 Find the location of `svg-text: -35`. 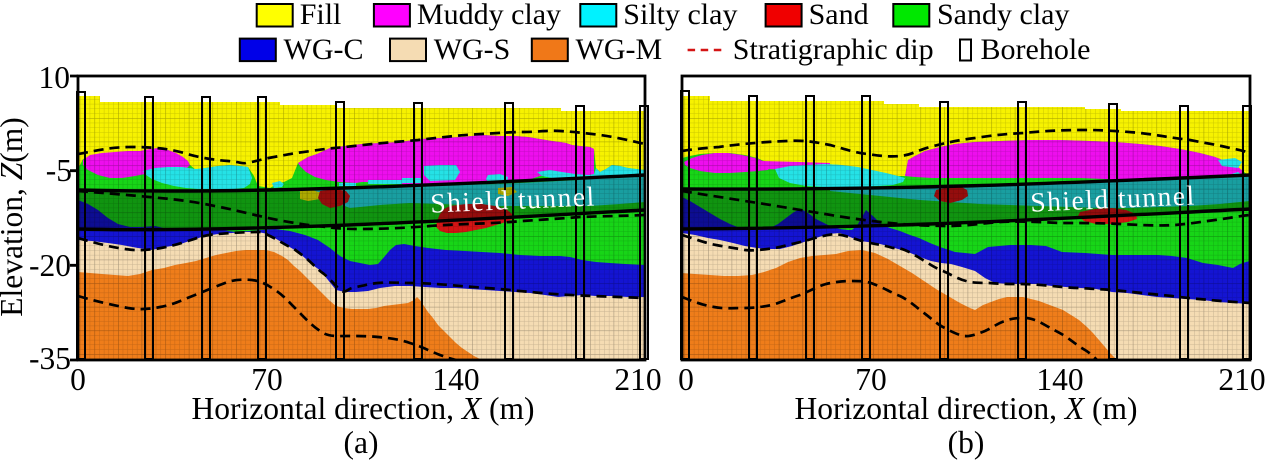

svg-text: -35 is located at coordinates (50, 358).